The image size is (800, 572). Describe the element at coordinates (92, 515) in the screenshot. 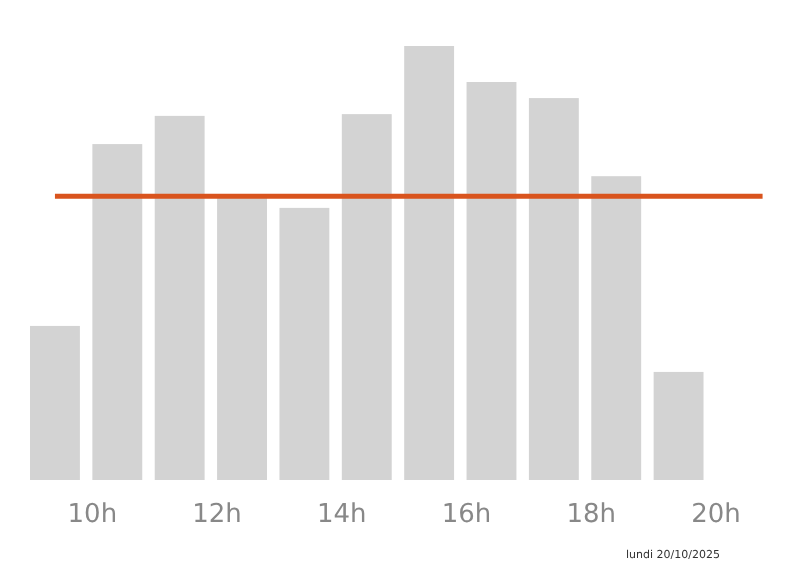

I see `x-tick-label: 10h` at that location.